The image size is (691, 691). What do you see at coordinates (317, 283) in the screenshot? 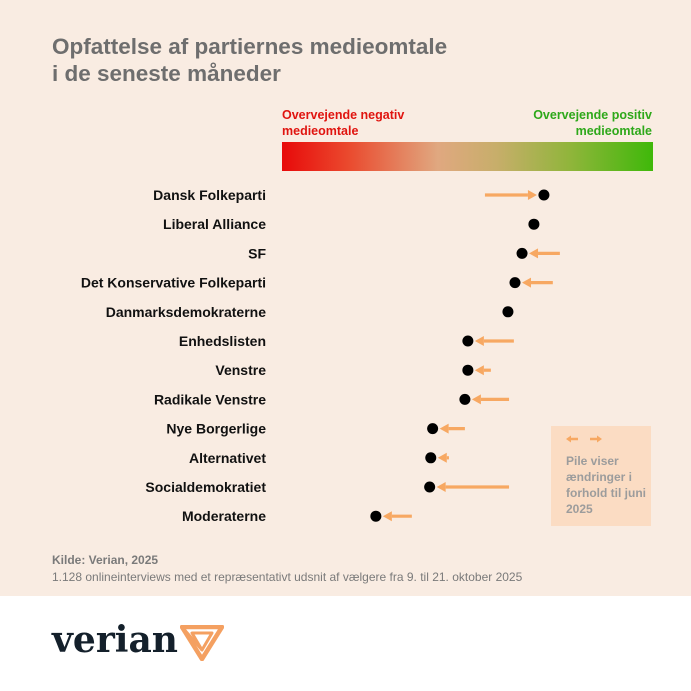
I see `party-row: Det Konservative Folkeparti` at bounding box center [317, 283].